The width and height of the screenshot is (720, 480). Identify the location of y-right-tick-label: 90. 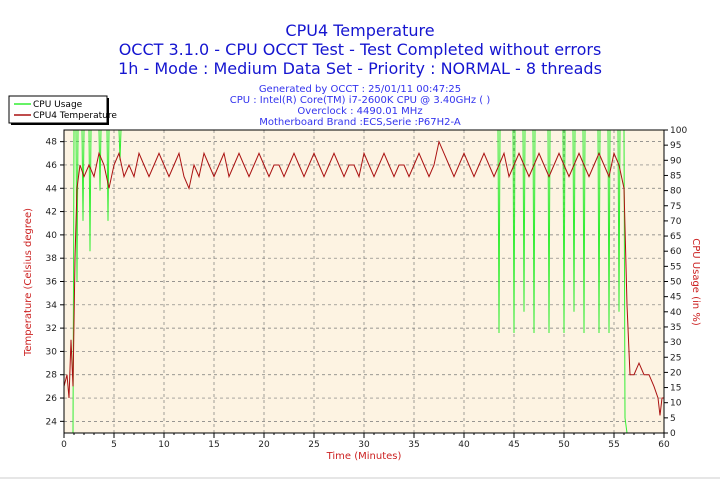
(676, 161).